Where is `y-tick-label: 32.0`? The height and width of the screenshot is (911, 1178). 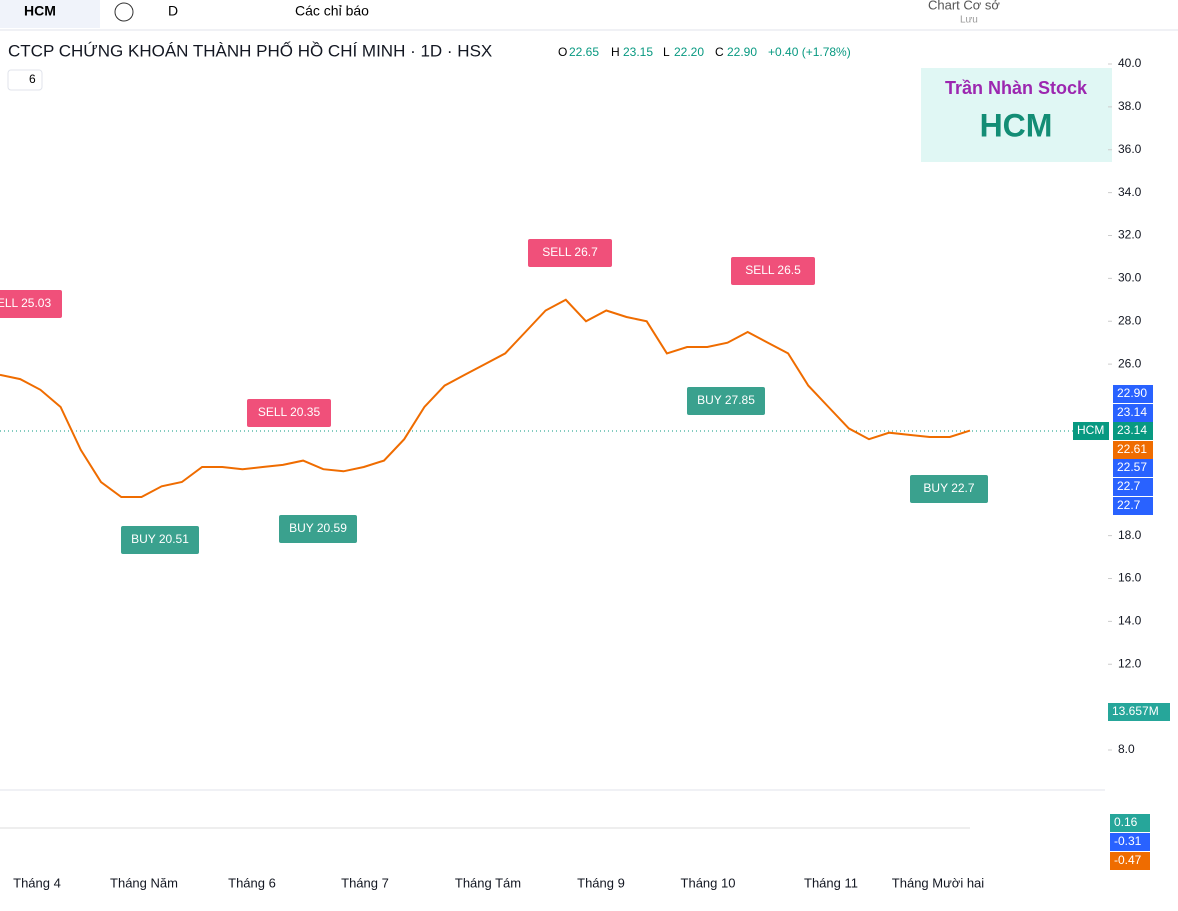 y-tick-label: 32.0 is located at coordinates (1130, 235).